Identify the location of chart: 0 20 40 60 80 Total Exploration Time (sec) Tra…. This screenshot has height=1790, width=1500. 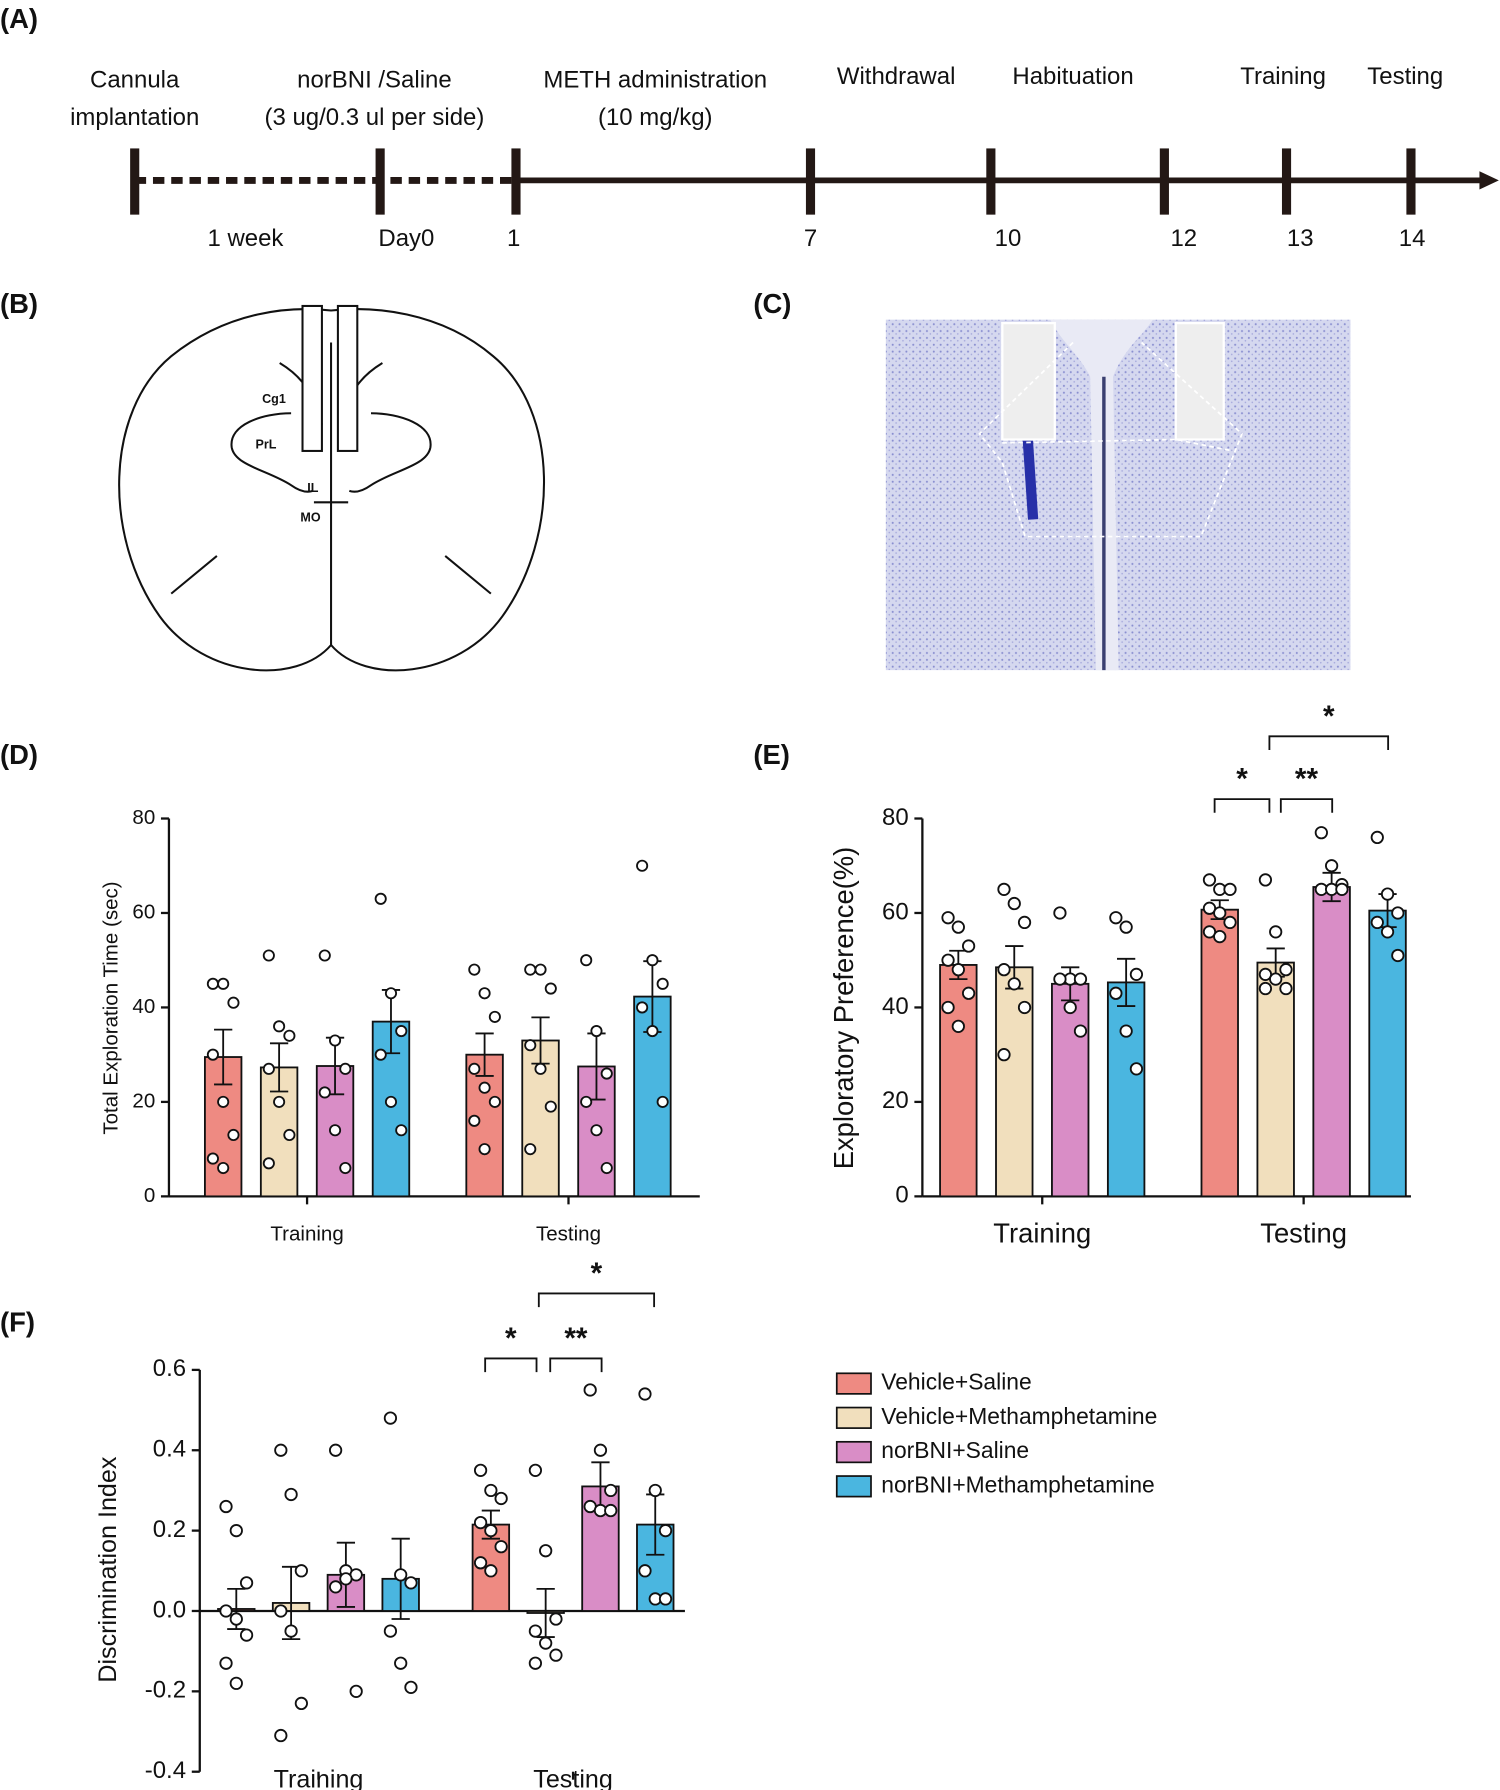
(399, 1026).